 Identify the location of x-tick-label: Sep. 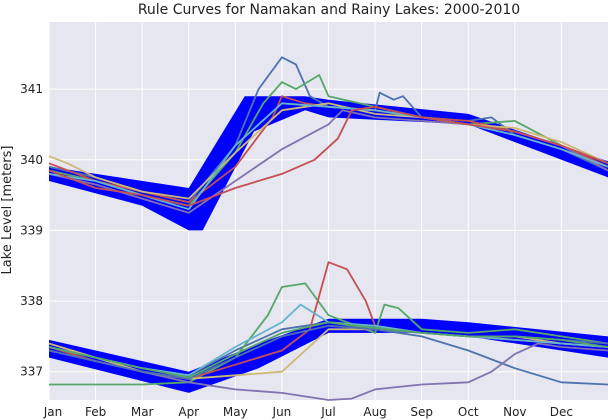
(421, 412).